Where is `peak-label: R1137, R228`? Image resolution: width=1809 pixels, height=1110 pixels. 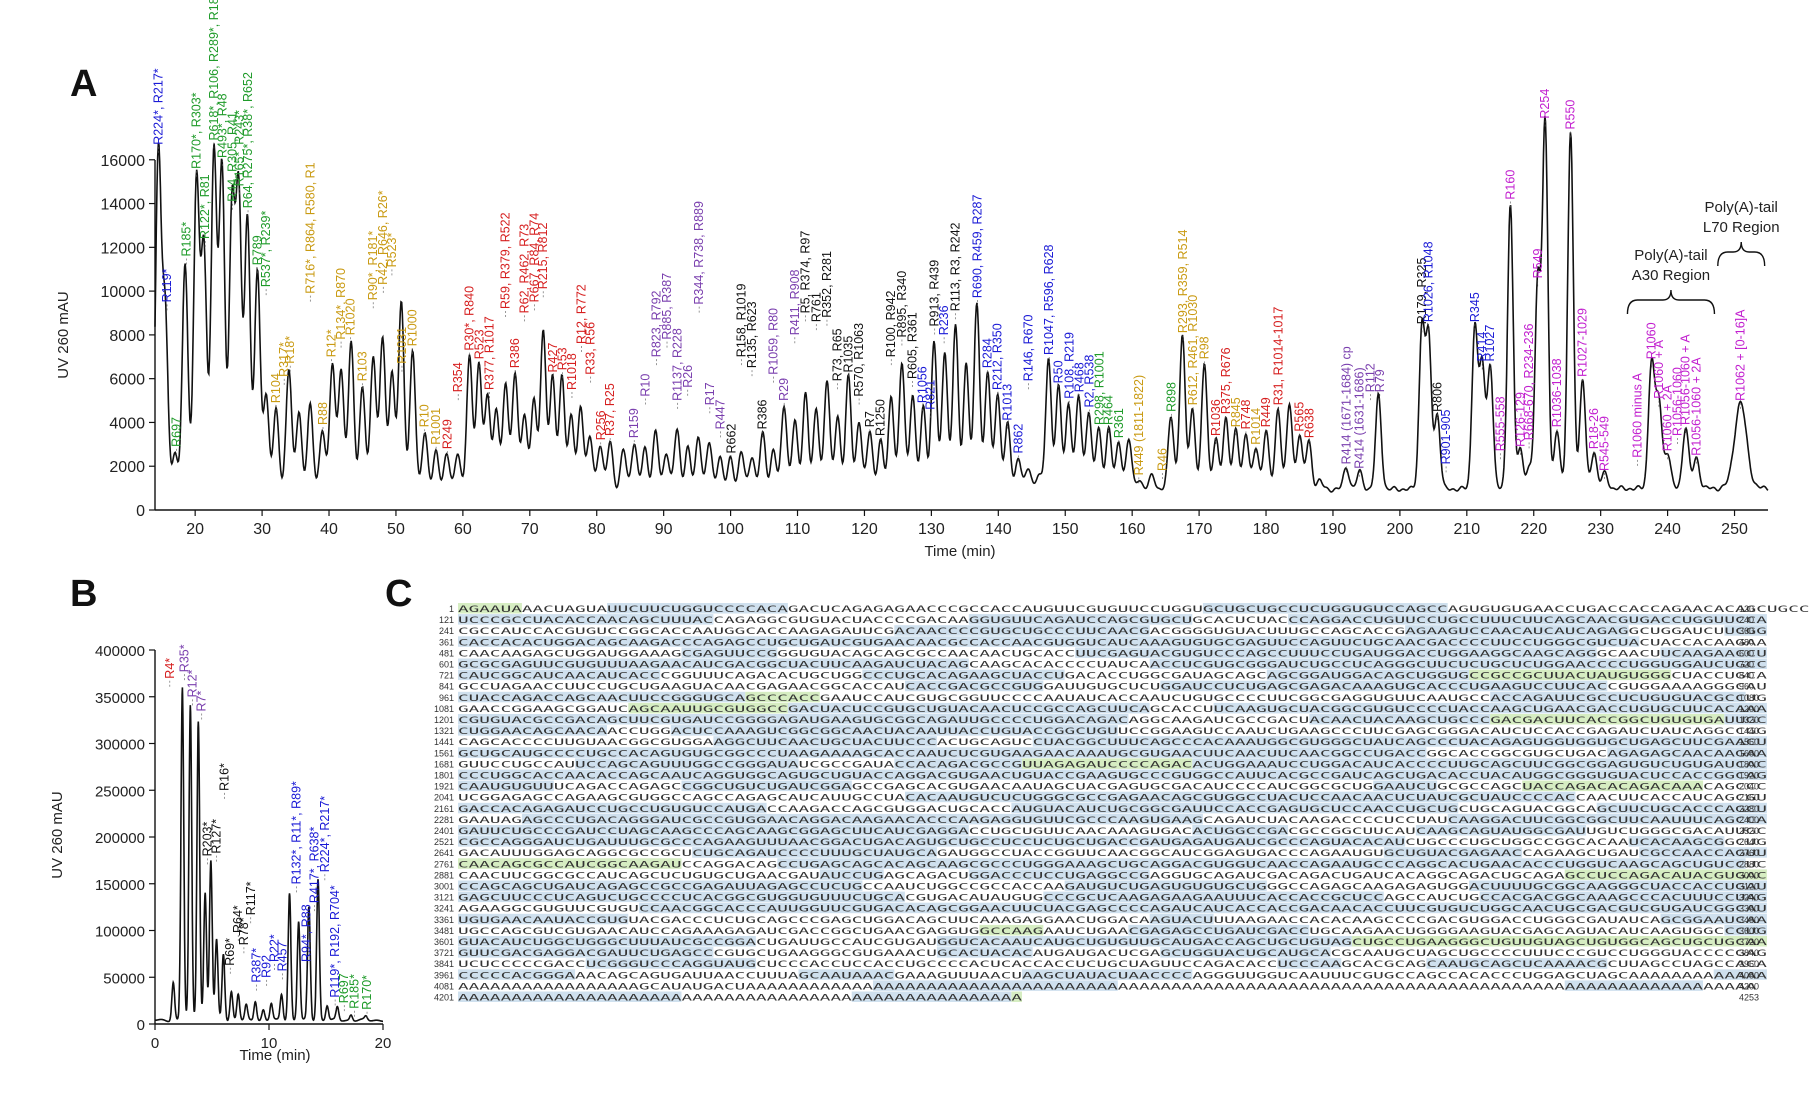
peak-label: R1137, R228 is located at coordinates (678, 364).